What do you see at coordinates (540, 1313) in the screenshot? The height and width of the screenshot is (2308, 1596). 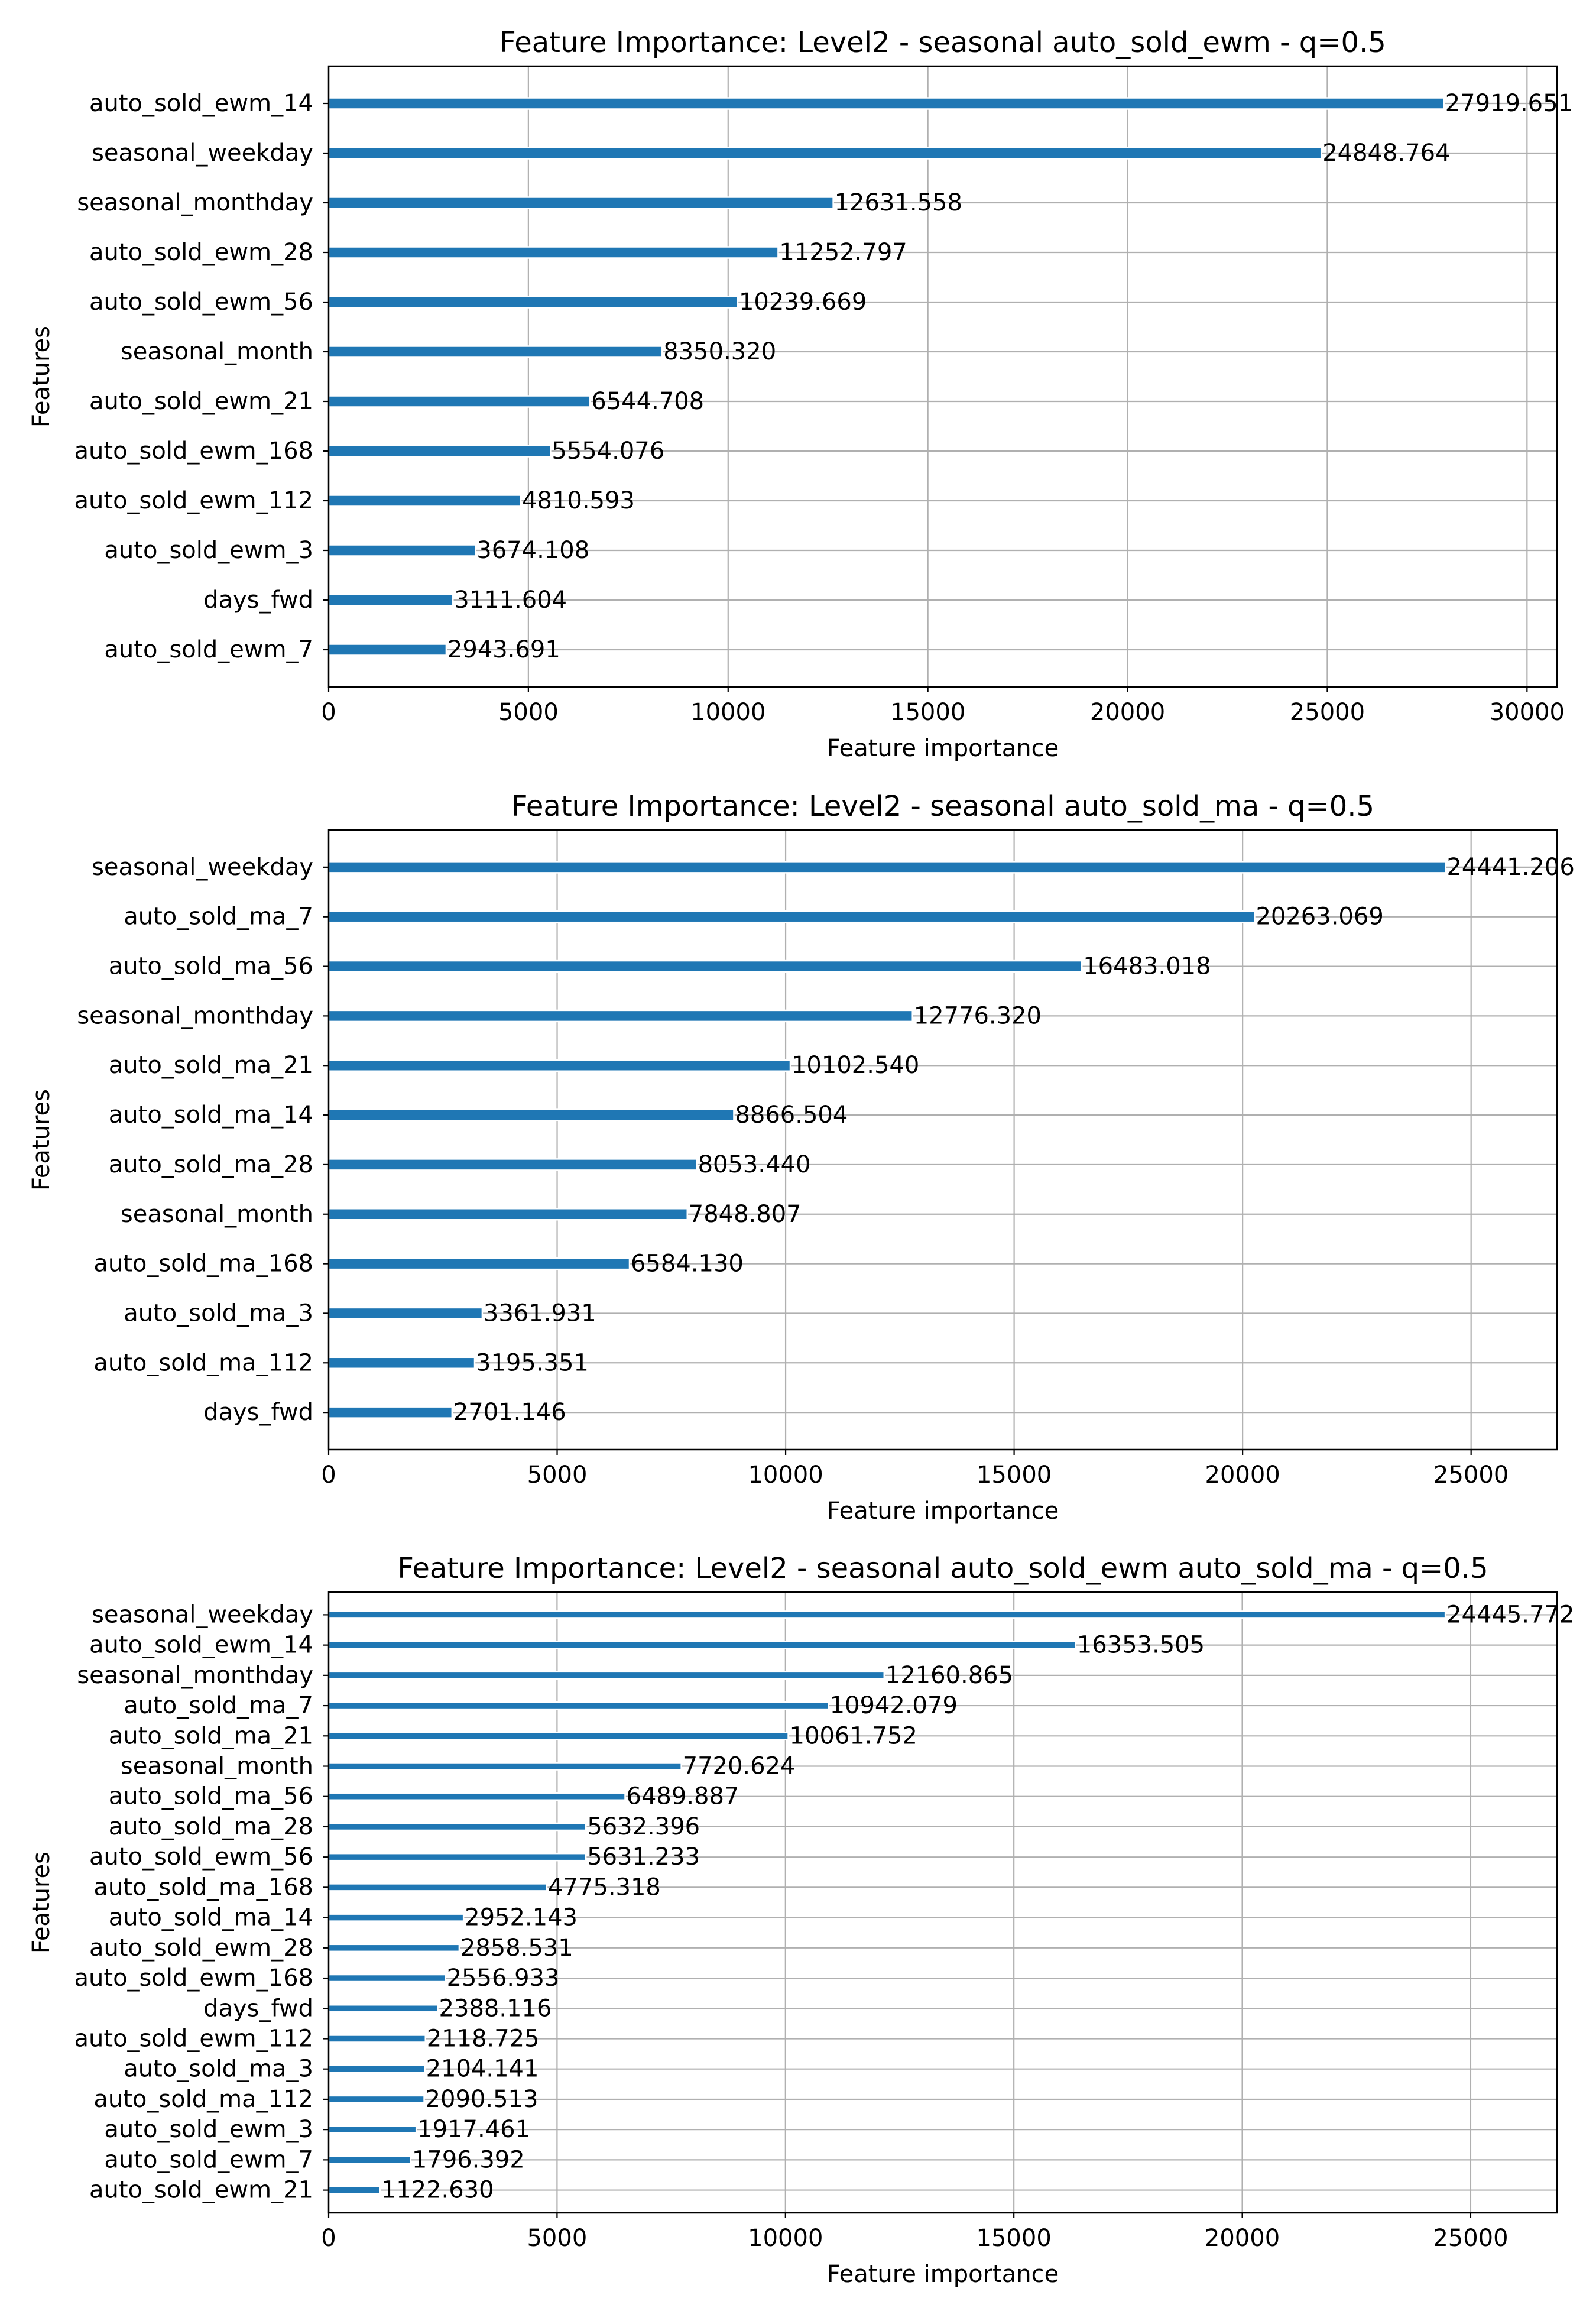 I see `data-label: 3361.931` at bounding box center [540, 1313].